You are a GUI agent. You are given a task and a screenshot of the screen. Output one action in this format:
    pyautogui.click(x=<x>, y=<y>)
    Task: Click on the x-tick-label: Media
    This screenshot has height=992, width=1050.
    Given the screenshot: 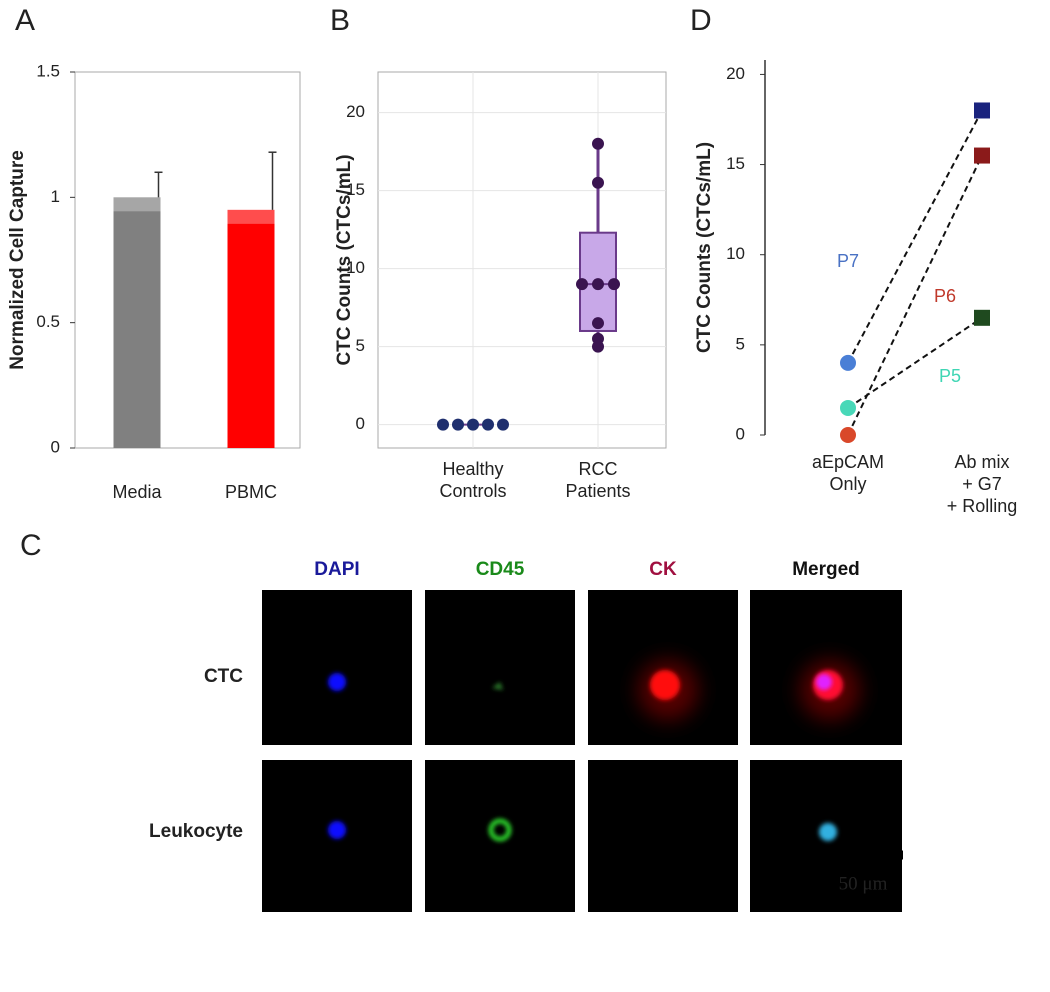 What is the action you would take?
    pyautogui.click(x=137, y=492)
    